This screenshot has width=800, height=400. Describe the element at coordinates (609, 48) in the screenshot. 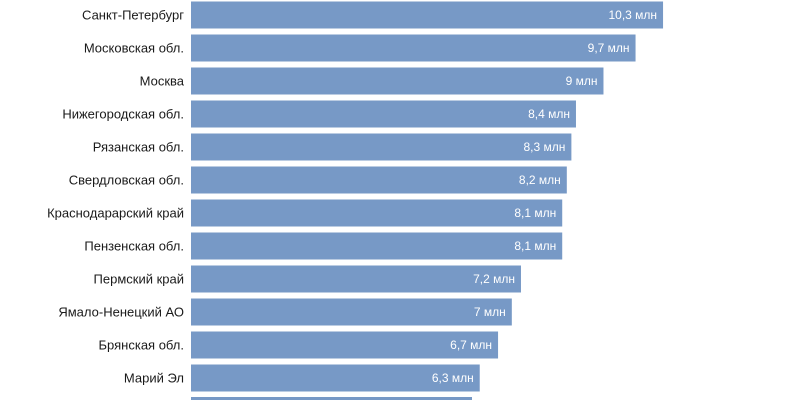

I see `value-label: 9,7 млн` at that location.